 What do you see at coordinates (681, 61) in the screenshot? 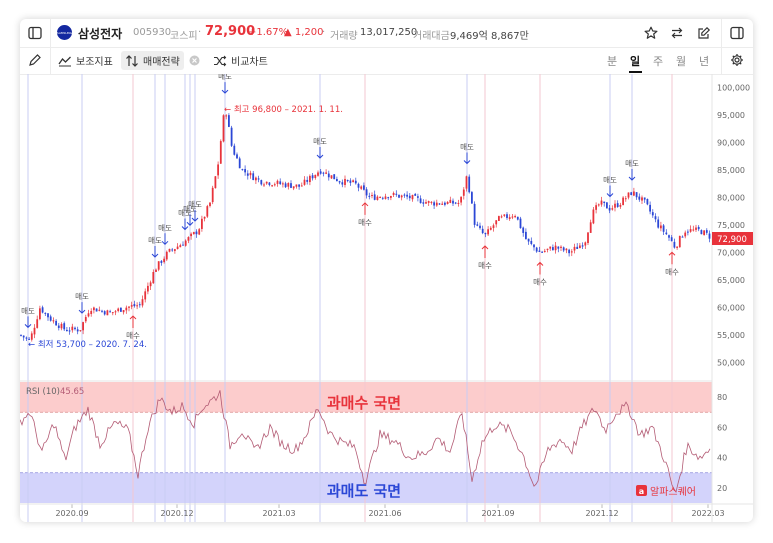
I see `period-tab-3: 월` at bounding box center [681, 61].